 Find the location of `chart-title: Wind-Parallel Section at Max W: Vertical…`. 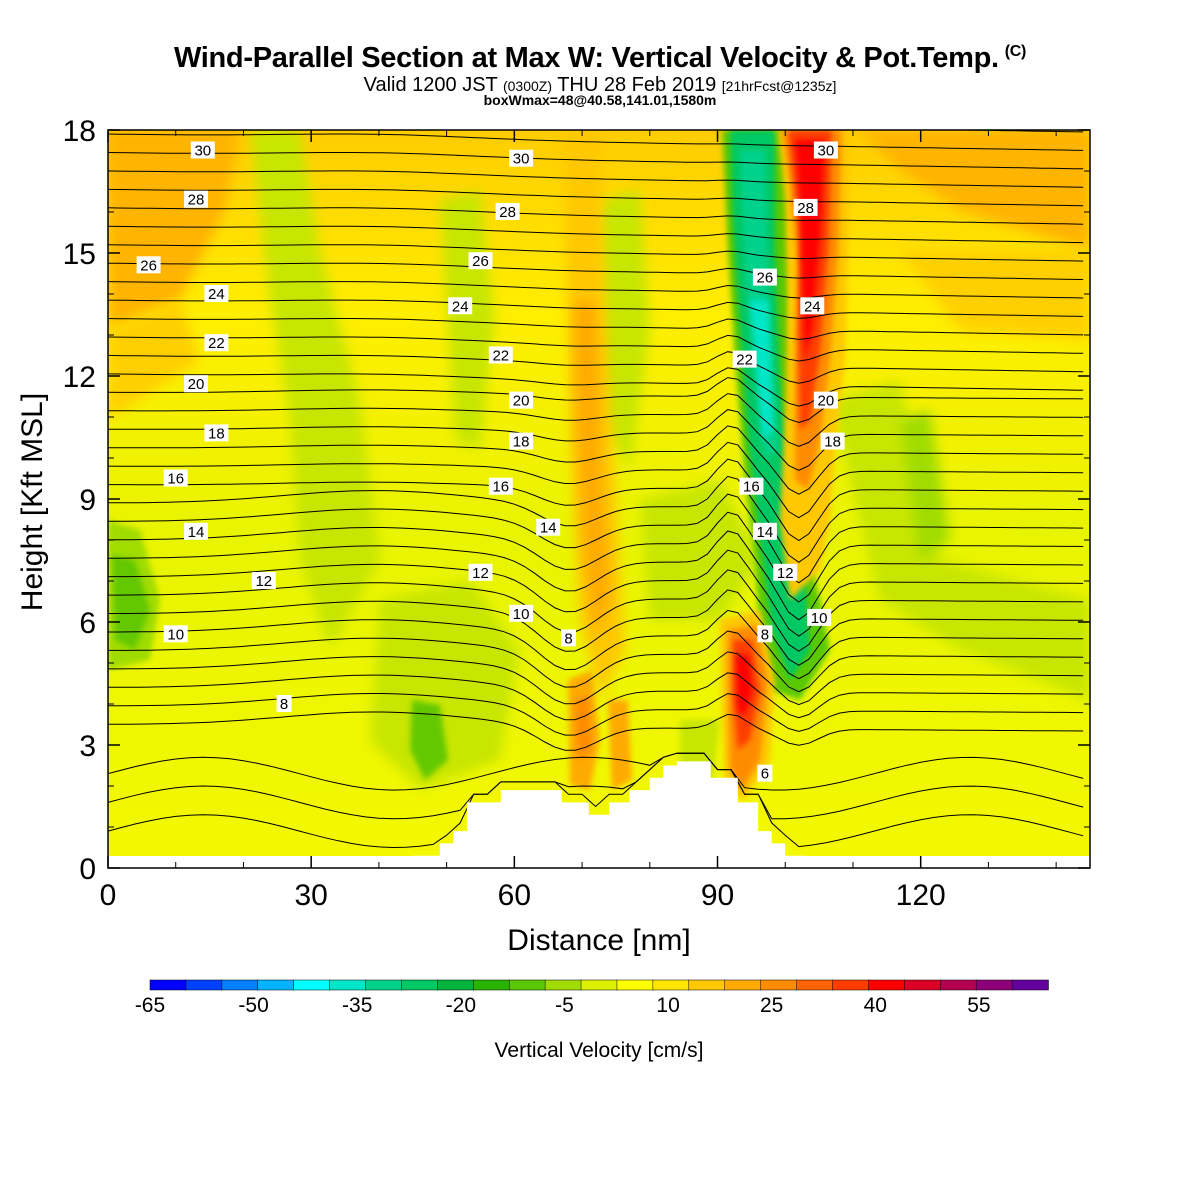

chart-title: Wind-Parallel Section at Max W: Vertical… is located at coordinates (600, 58).